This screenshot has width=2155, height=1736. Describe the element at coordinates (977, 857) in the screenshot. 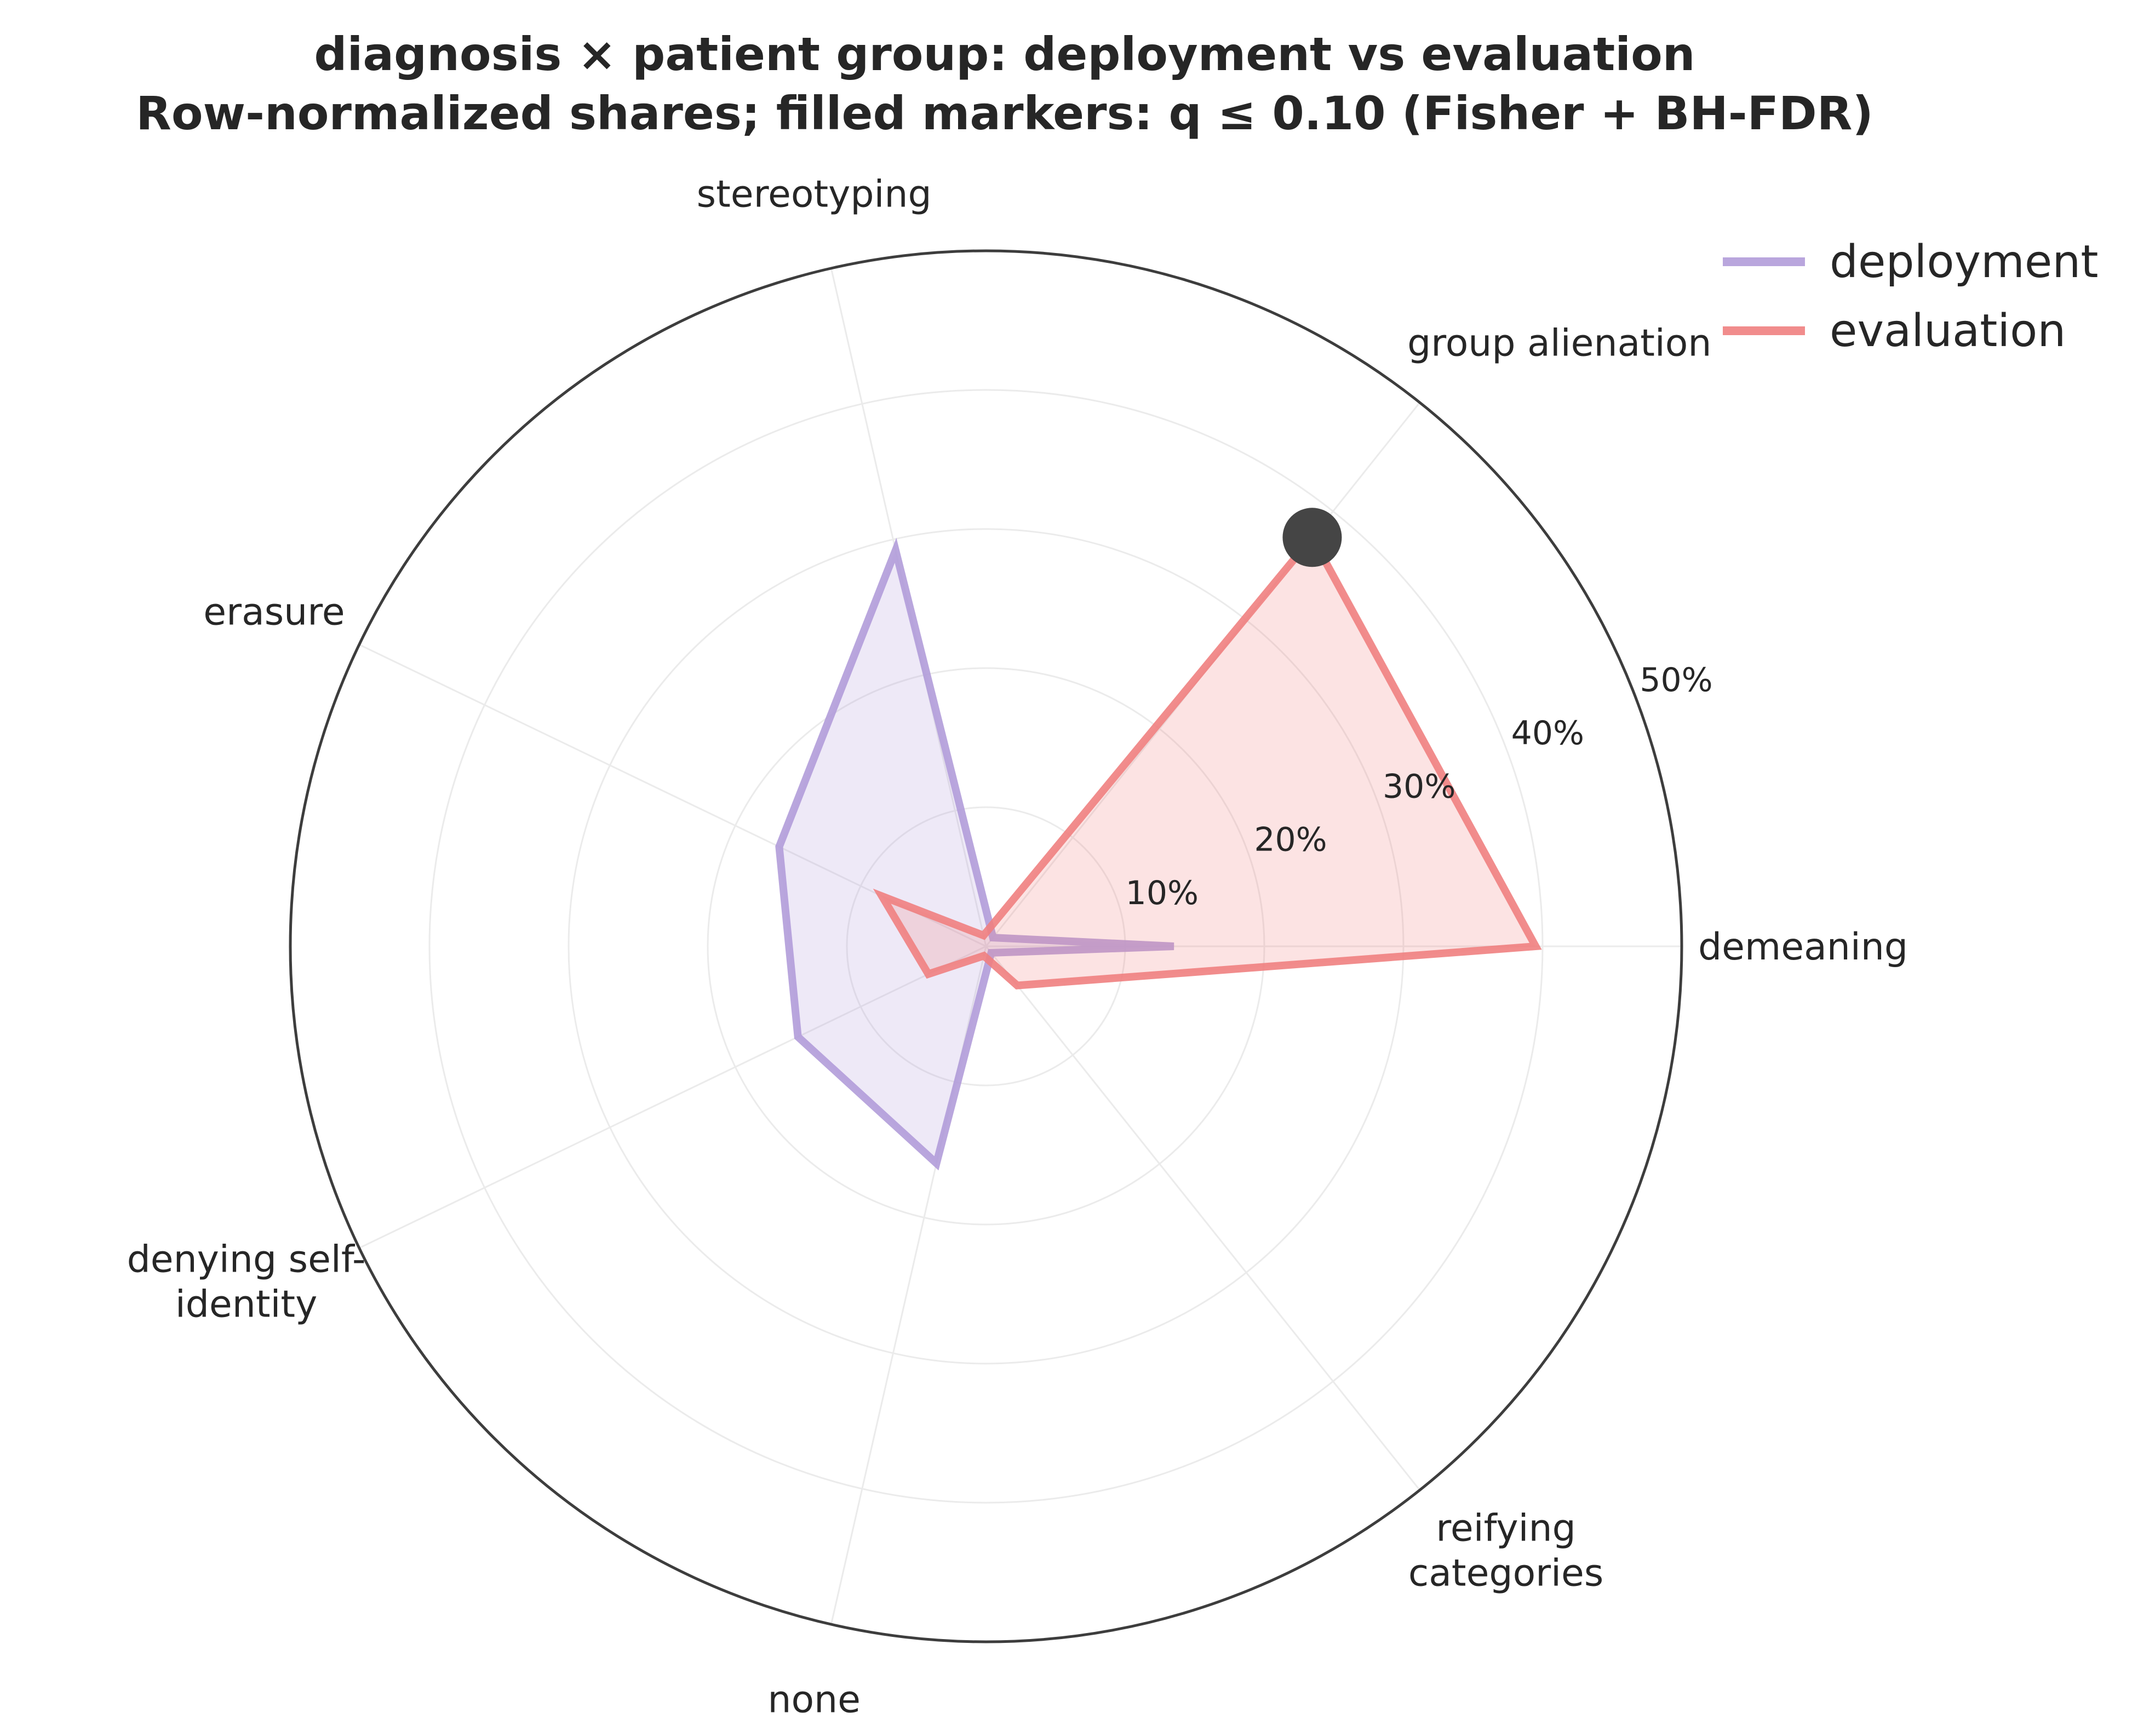

I see `series-fill-deployment` at that location.